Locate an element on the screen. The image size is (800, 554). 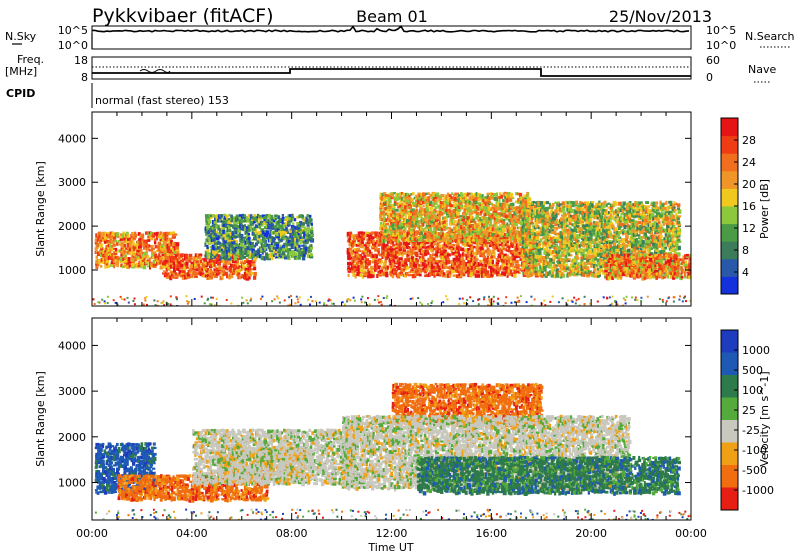
freq-label: Freq. is located at coordinates (30, 59).